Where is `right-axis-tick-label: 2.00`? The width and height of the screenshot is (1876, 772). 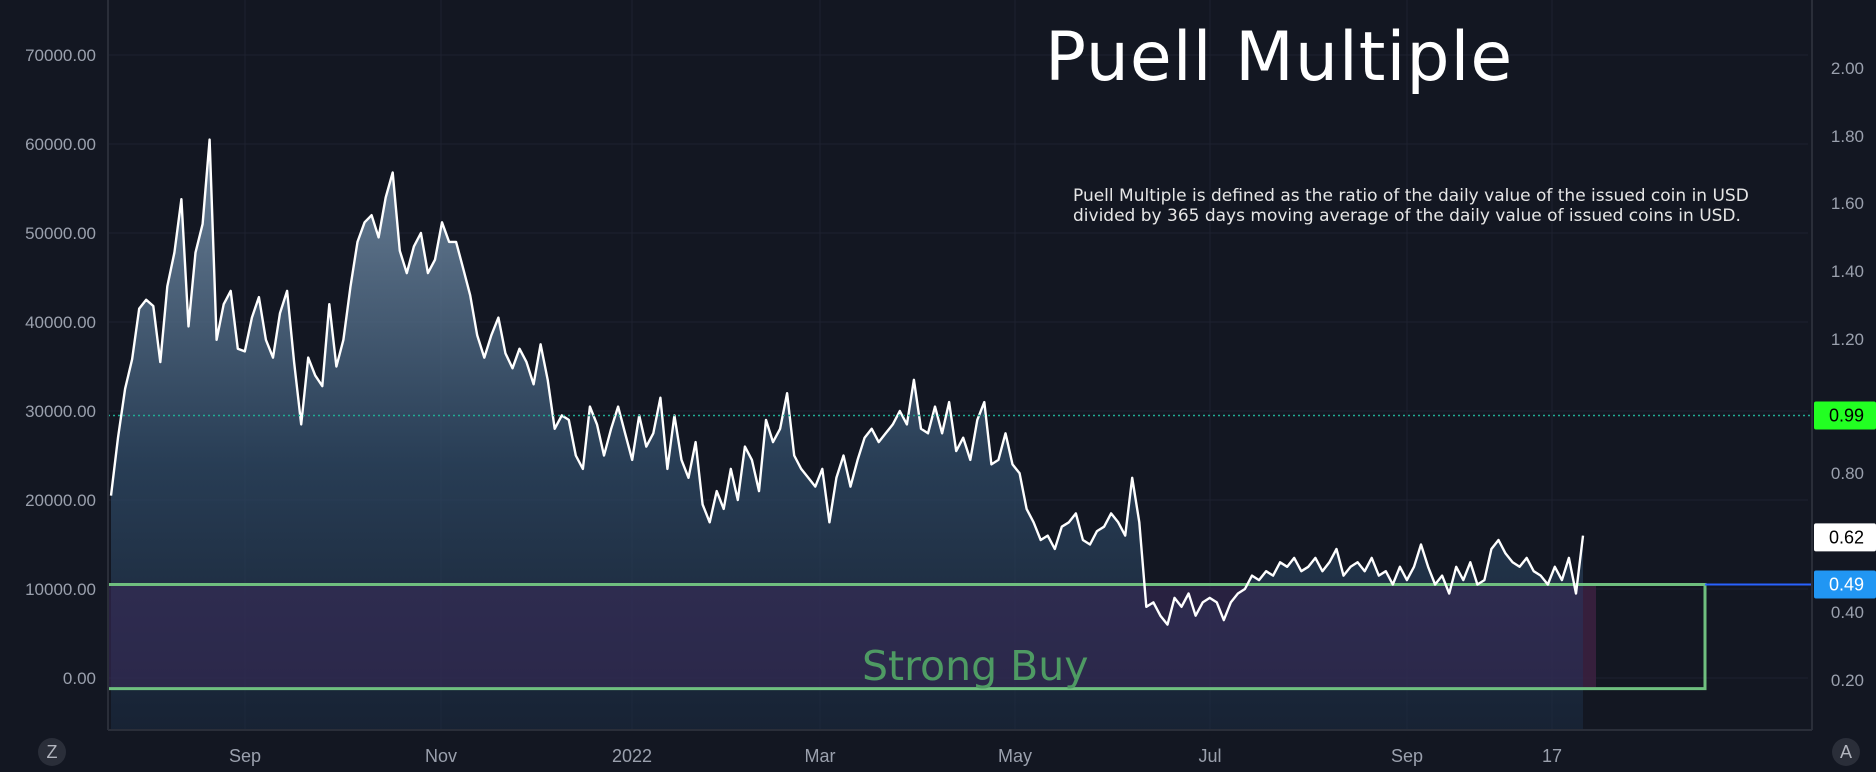
right-axis-tick-label: 2.00 is located at coordinates (1847, 68).